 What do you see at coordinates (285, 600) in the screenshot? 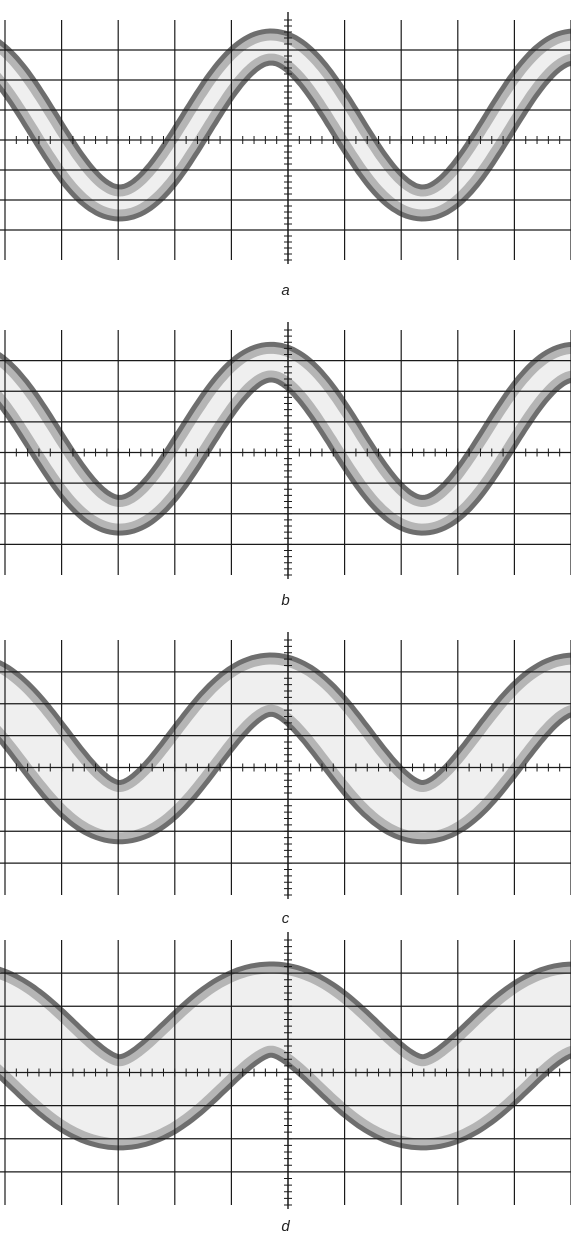
I see `panel-label-b: b` at bounding box center [285, 600].